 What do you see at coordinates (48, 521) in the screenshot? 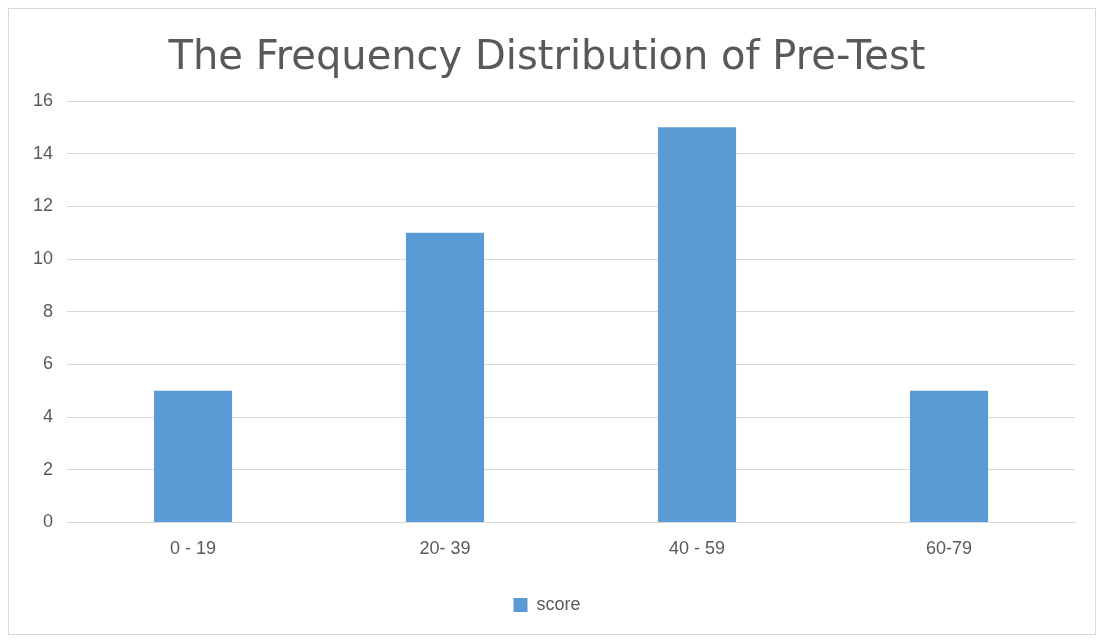
I see `y-tick-label: 0` at bounding box center [48, 521].